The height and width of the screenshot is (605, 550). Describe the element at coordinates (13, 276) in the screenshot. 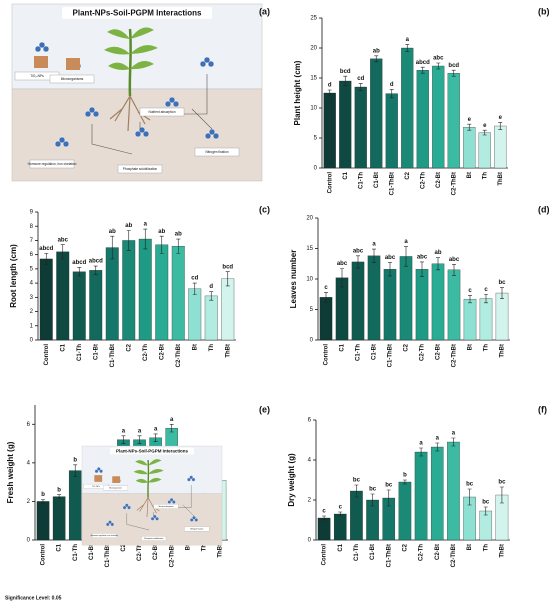

I see `y-axis-title: Root length (cm)` at that location.